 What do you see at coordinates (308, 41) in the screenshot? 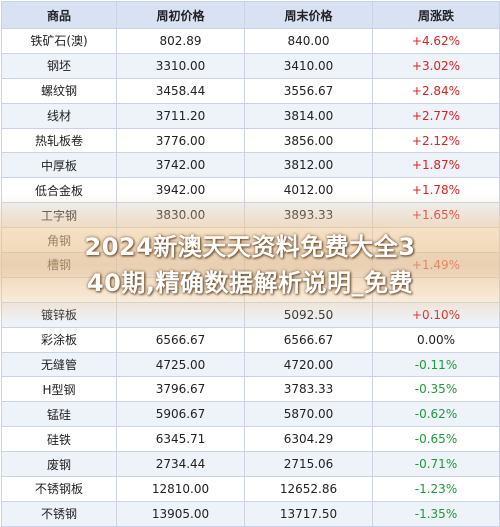
I see `close-price-cell: 840.00` at bounding box center [308, 41].